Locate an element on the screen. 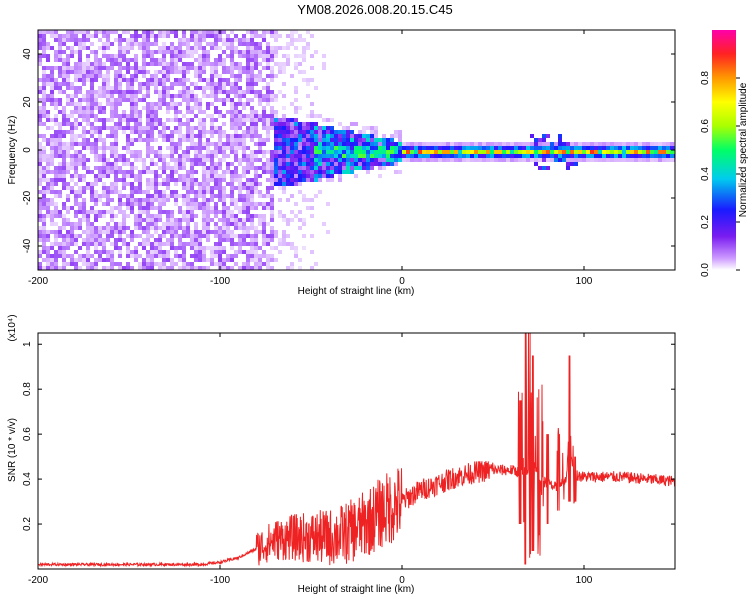  heatmap-cell-1993 is located at coordinates (224, 124).